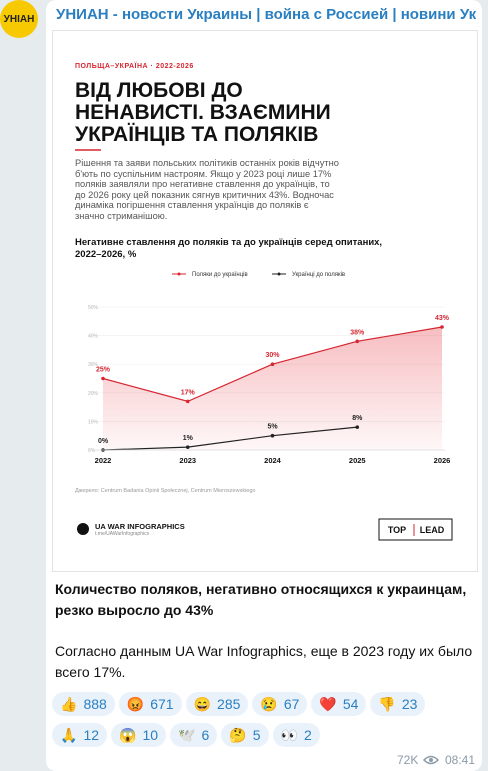 This screenshot has width=488, height=771. I want to click on reaction: 😄 285, so click(217, 704).